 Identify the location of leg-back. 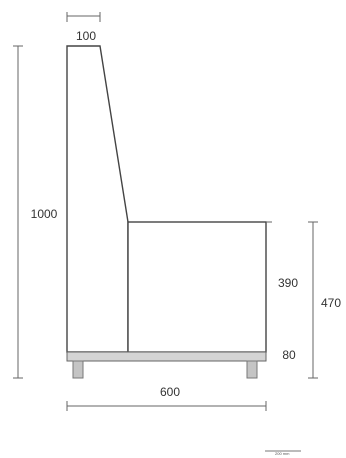
(252, 369).